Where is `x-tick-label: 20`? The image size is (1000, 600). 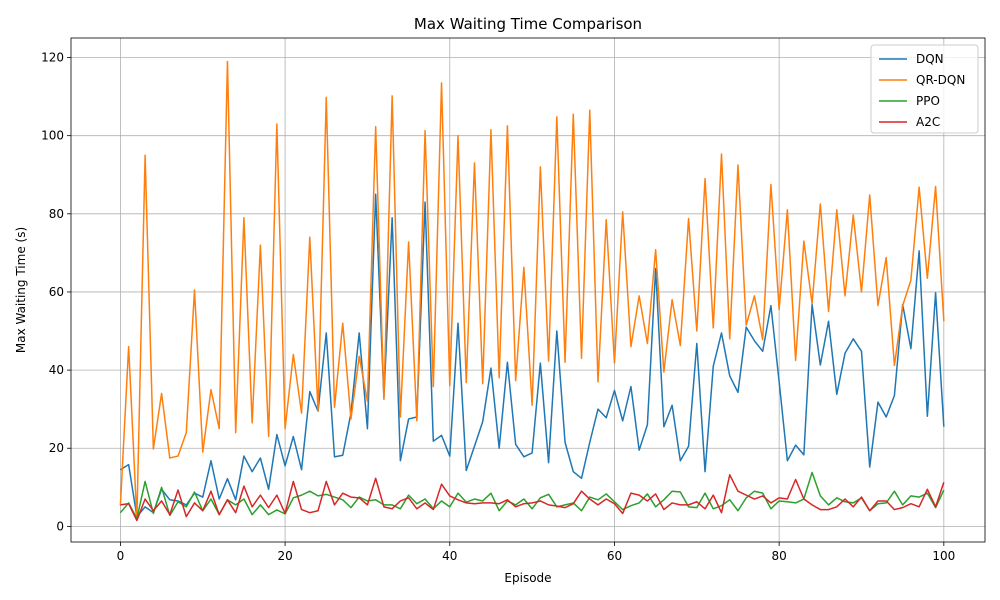
x-tick-label: 20 is located at coordinates (284, 556).